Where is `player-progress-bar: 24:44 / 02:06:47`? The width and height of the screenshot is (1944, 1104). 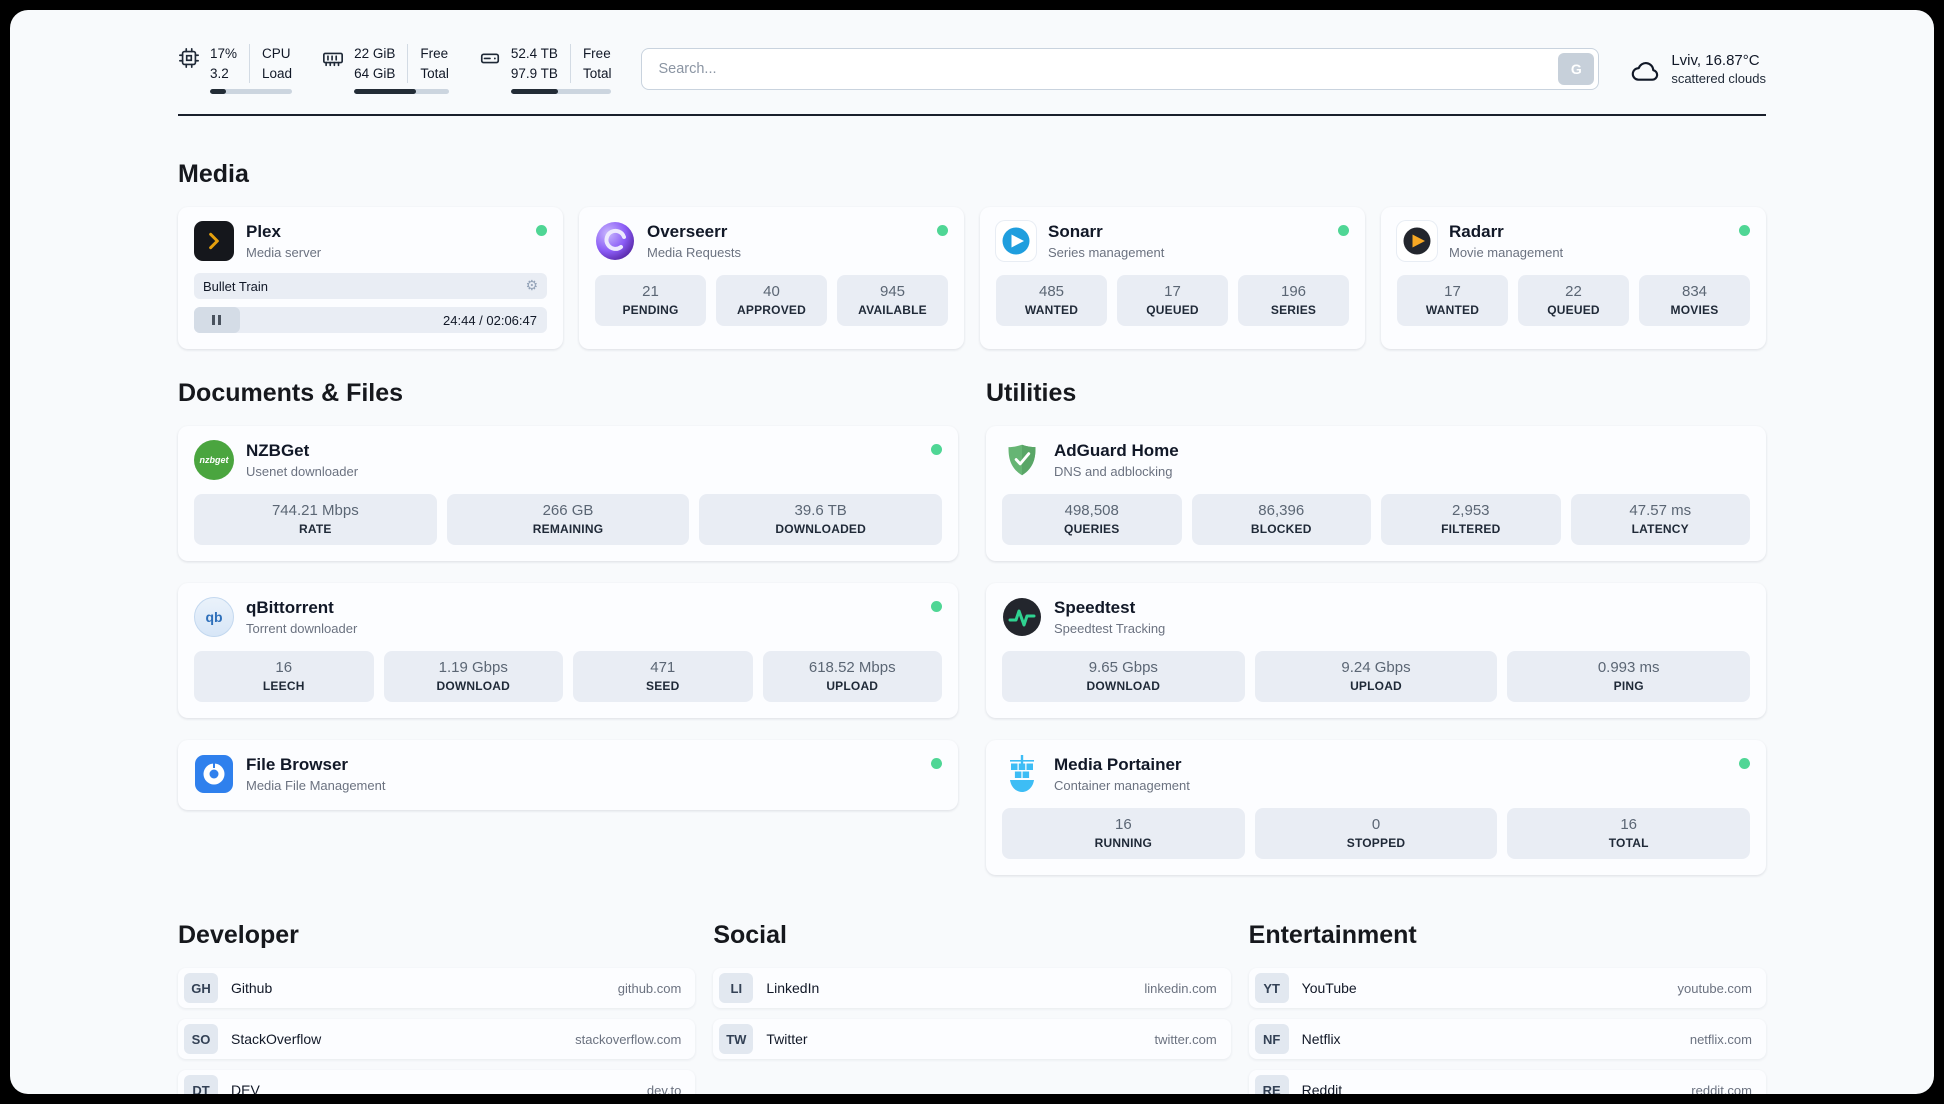 player-progress-bar: 24:44 / 02:06:47 is located at coordinates (370, 320).